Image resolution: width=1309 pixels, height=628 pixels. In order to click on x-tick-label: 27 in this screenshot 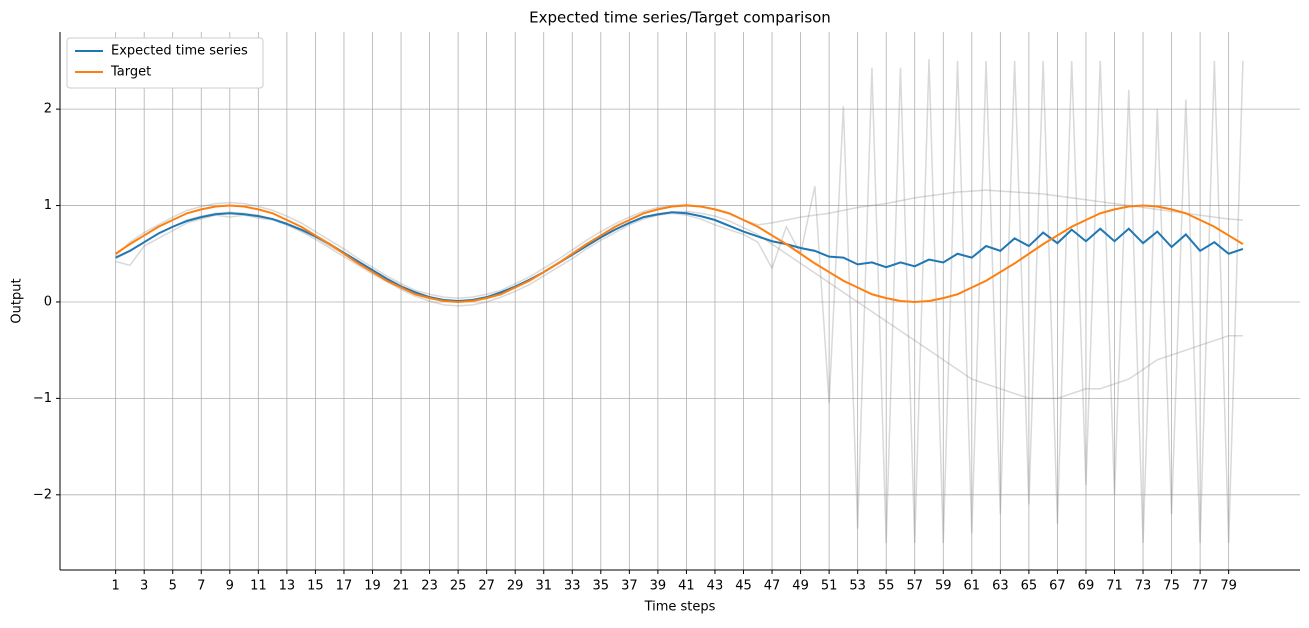, I will do `click(486, 586)`.